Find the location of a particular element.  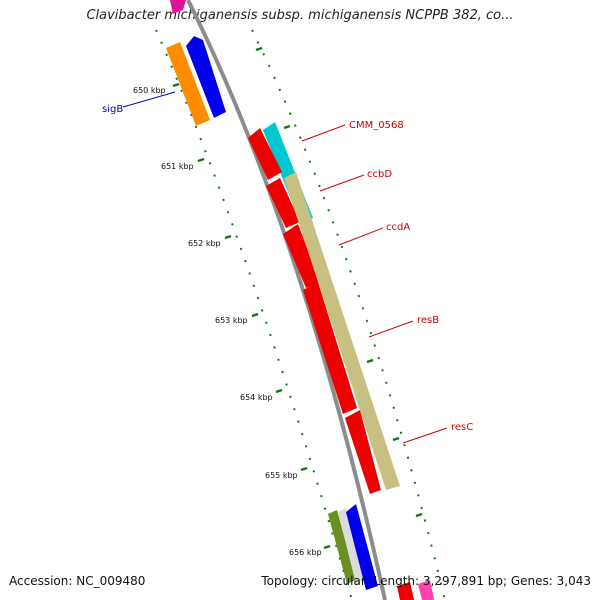

gene-label-ccbD: ccbD is located at coordinates (379, 174).